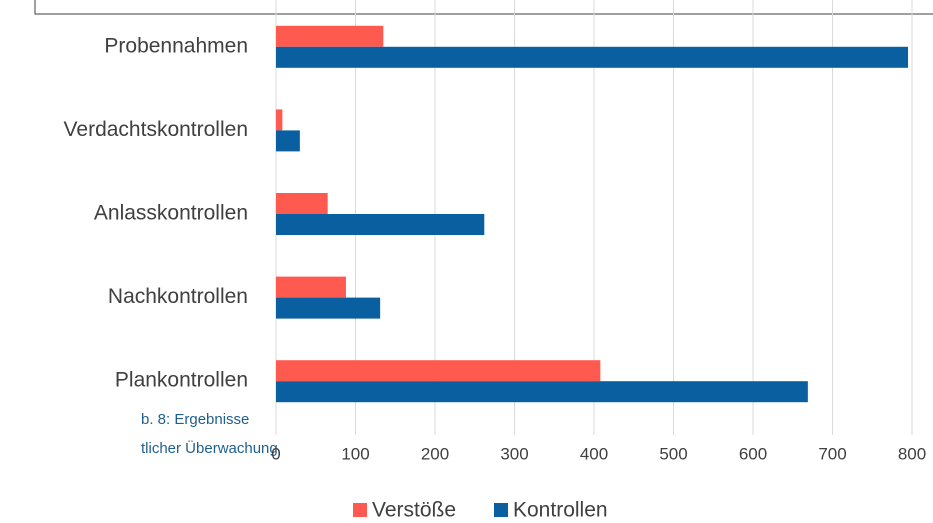  Describe the element at coordinates (176, 45) in the screenshot. I see `y-tick-label: Probennahmen` at that location.